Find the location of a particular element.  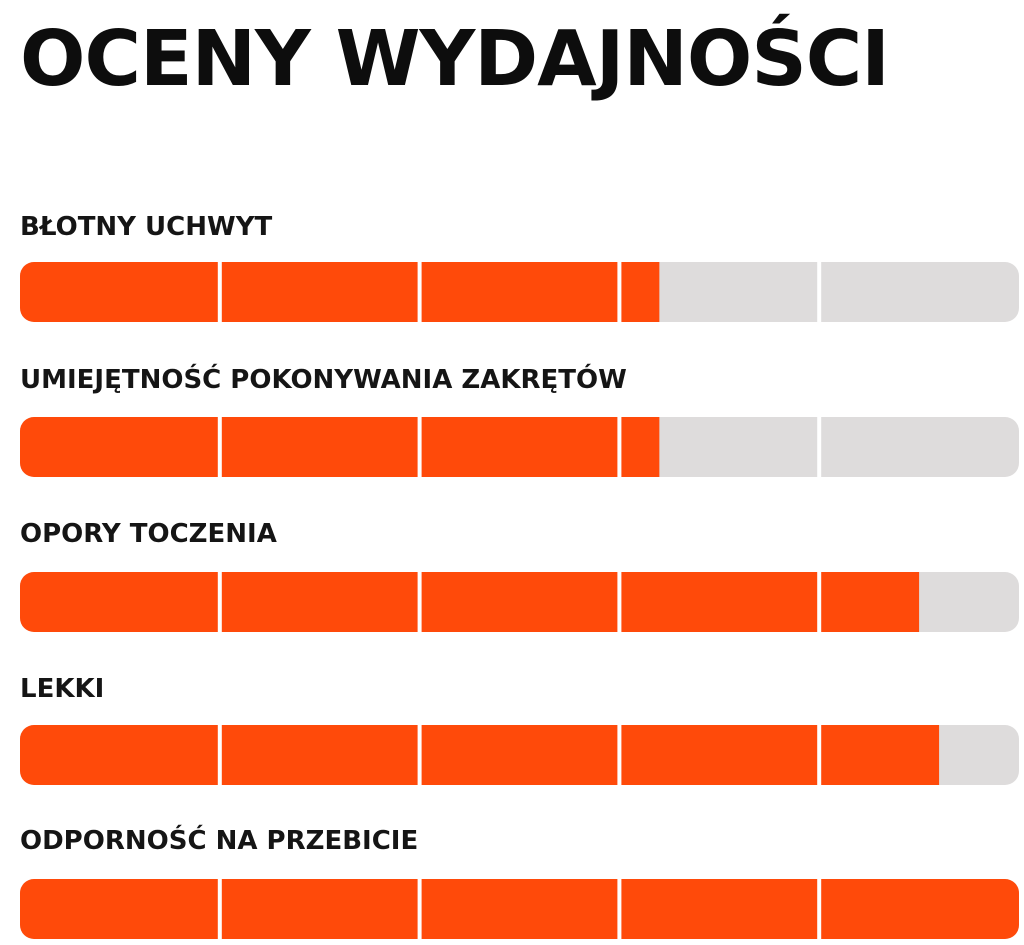

rating-bar-rolling-resistance is located at coordinates (519, 602).